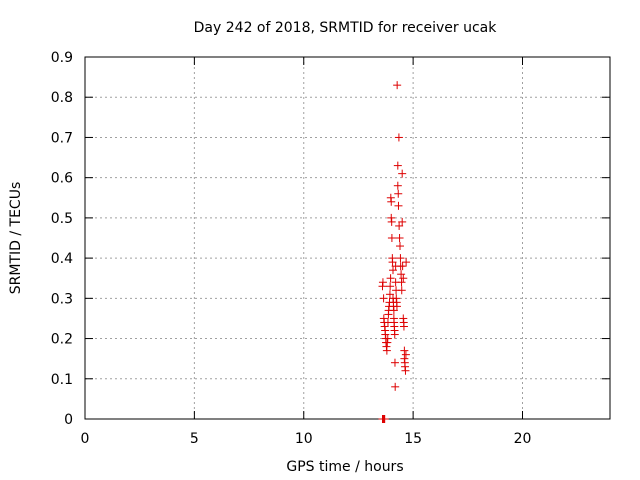 This screenshot has height=480, width=640. What do you see at coordinates (413, 439) in the screenshot?
I see `x-tick-label: 15` at bounding box center [413, 439].